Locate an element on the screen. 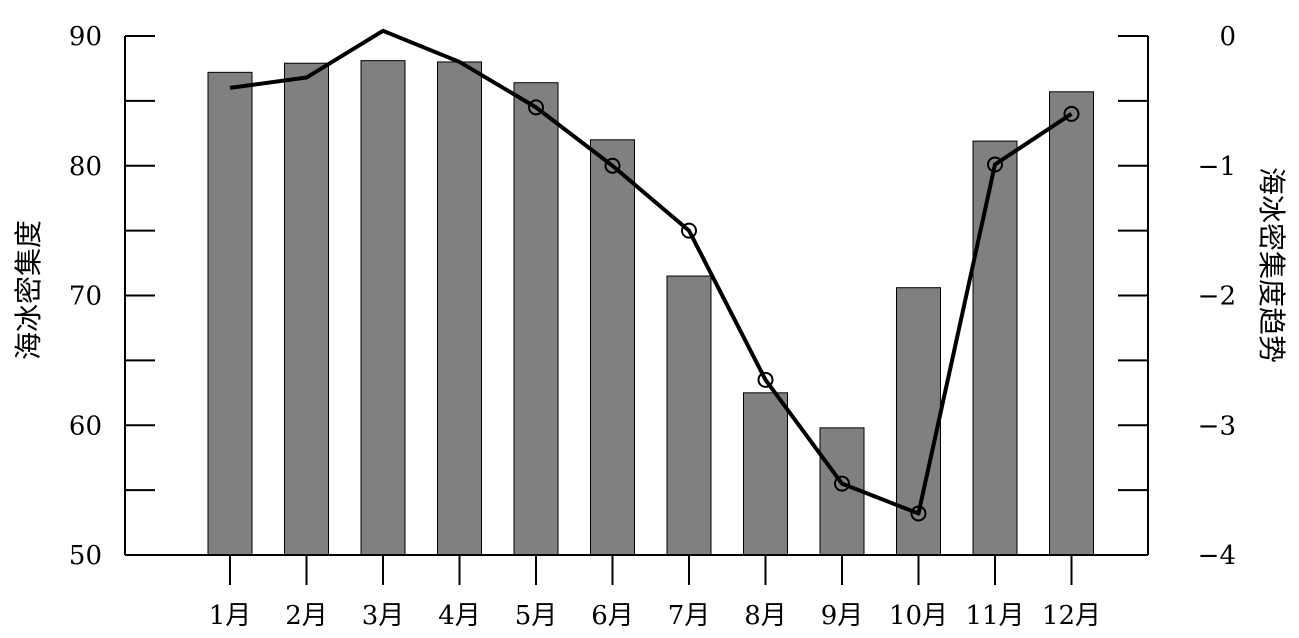  x-tick-label: 8月 is located at coordinates (765, 616).